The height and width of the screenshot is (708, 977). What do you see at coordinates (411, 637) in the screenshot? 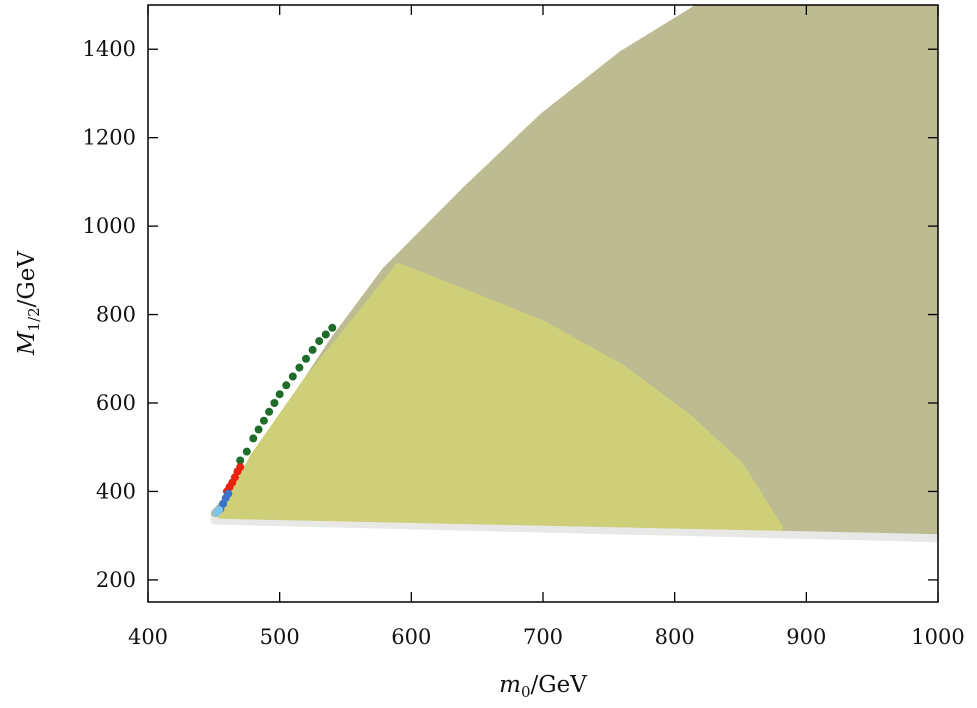
I see `x-tick-label-600: 600` at bounding box center [411, 637].